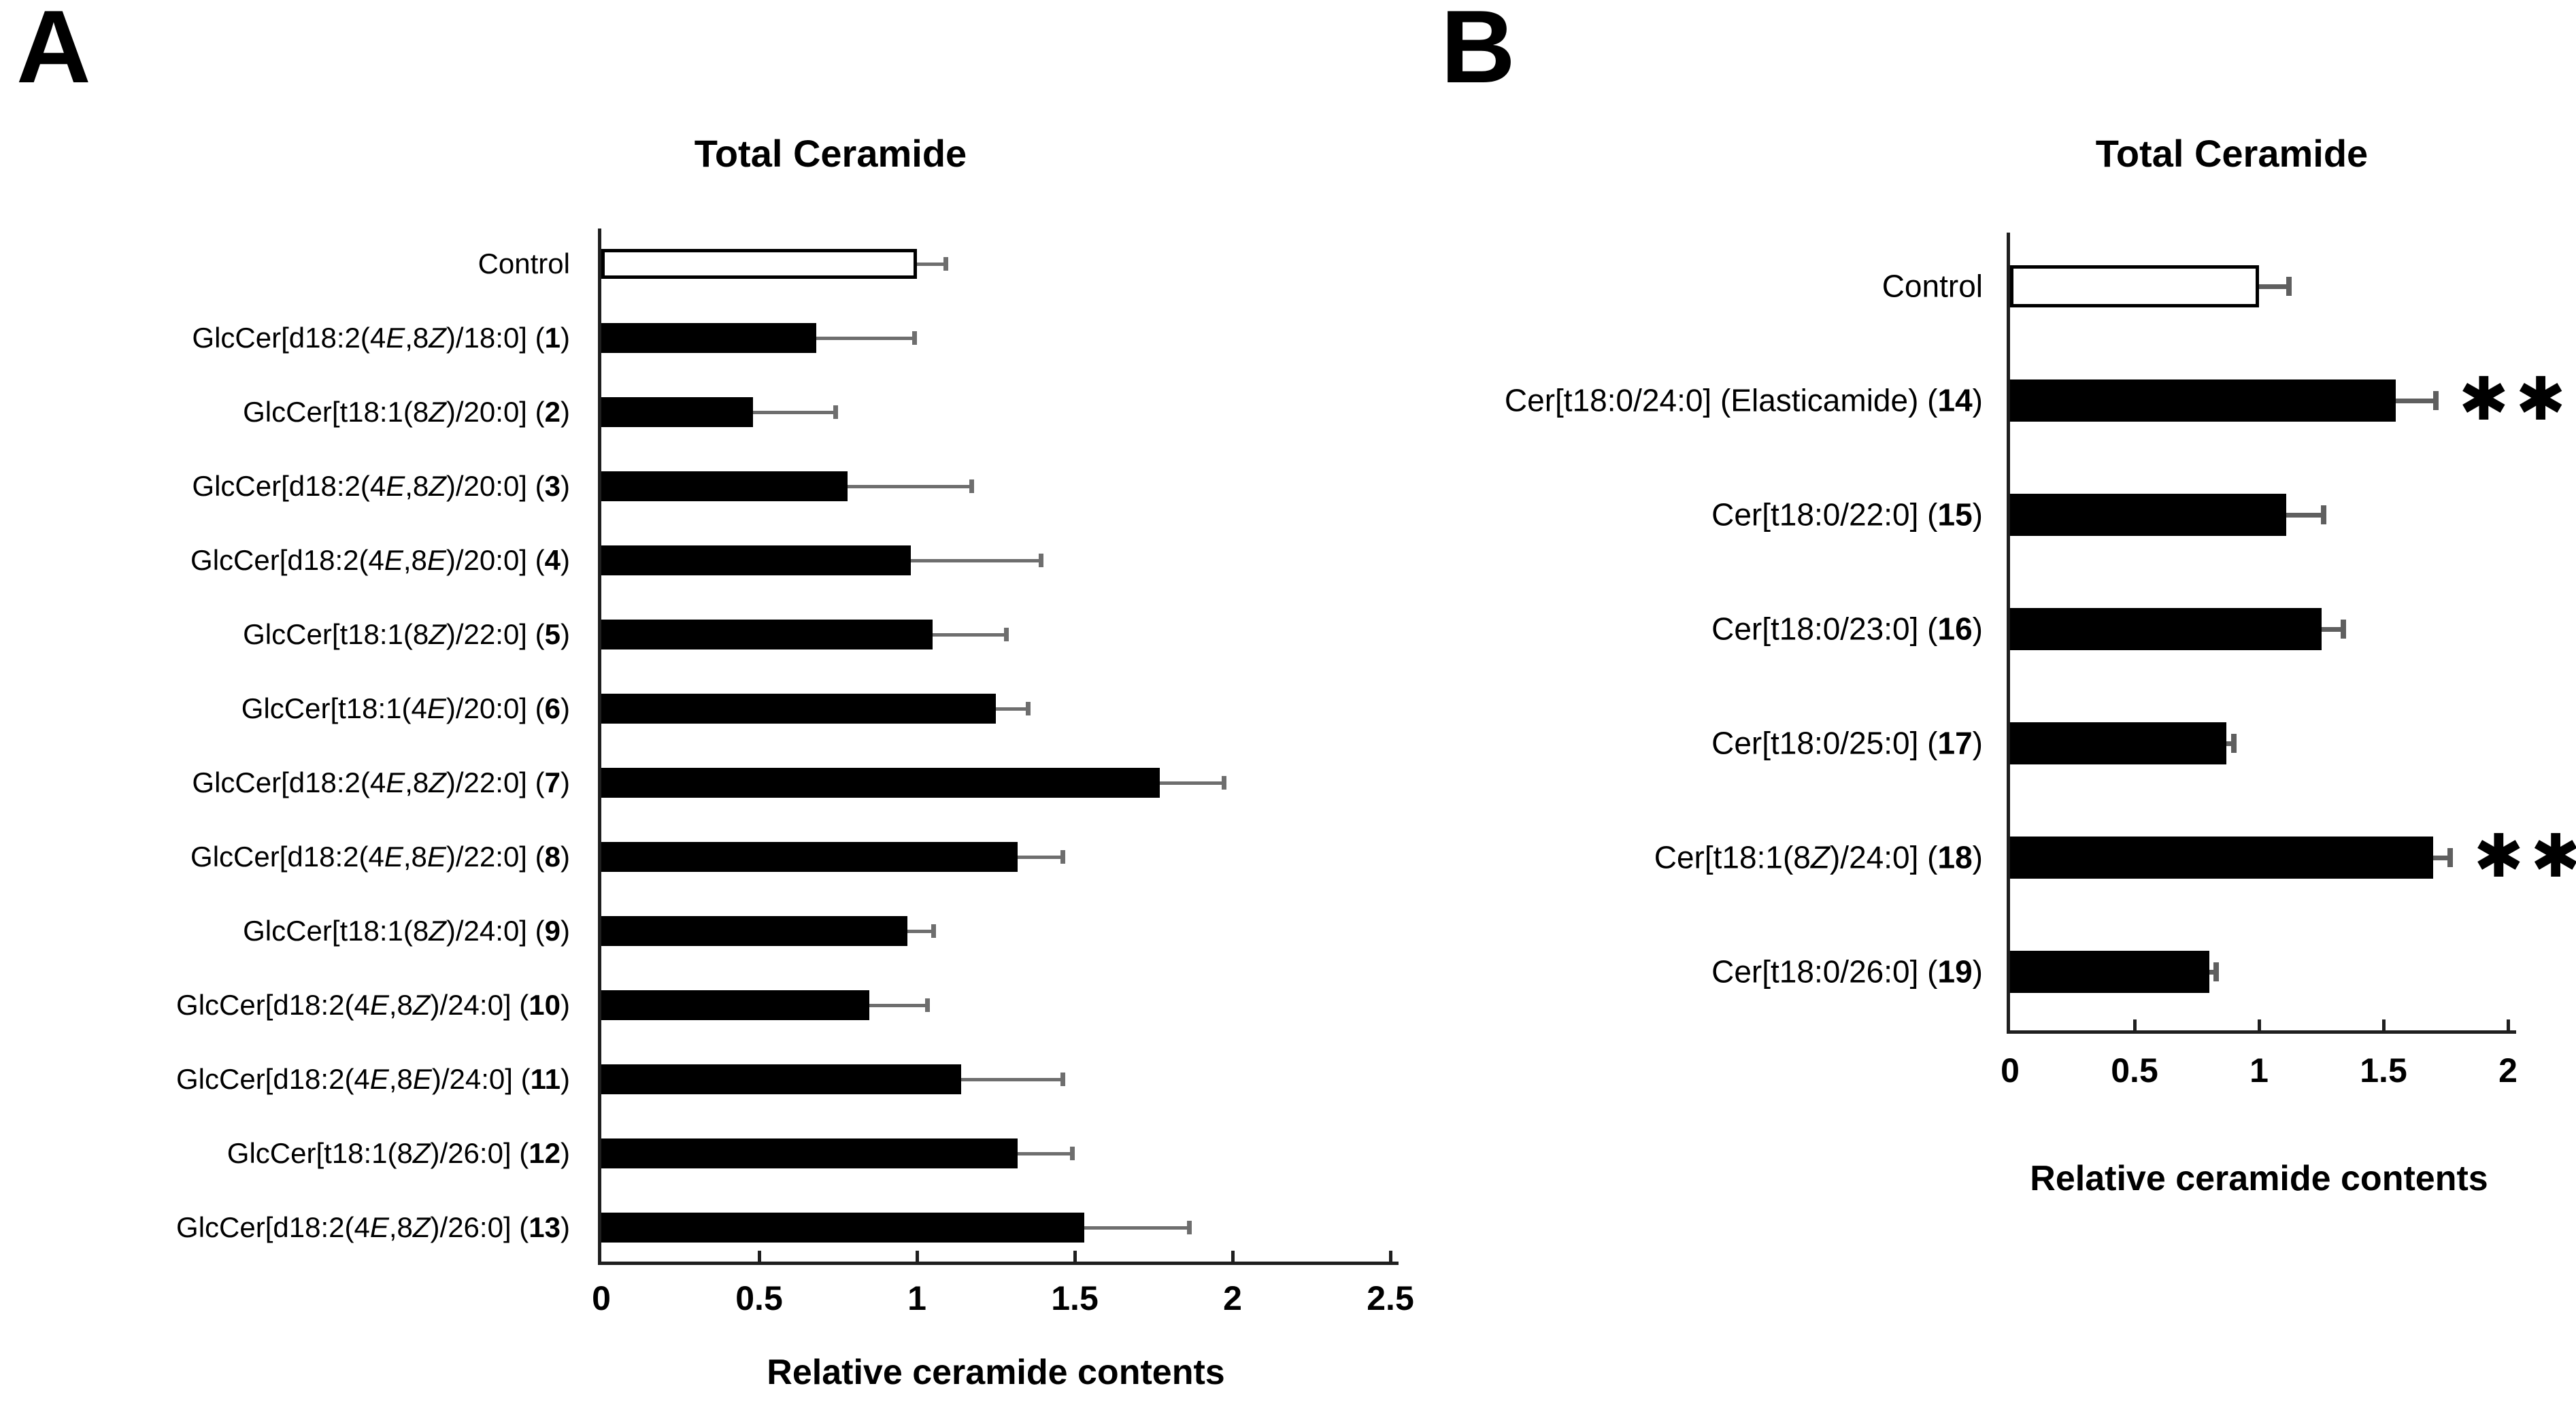 This screenshot has height=1418, width=2576. I want to click on category-label: Cer[t18:0/26:0] (19), so click(1847, 972).